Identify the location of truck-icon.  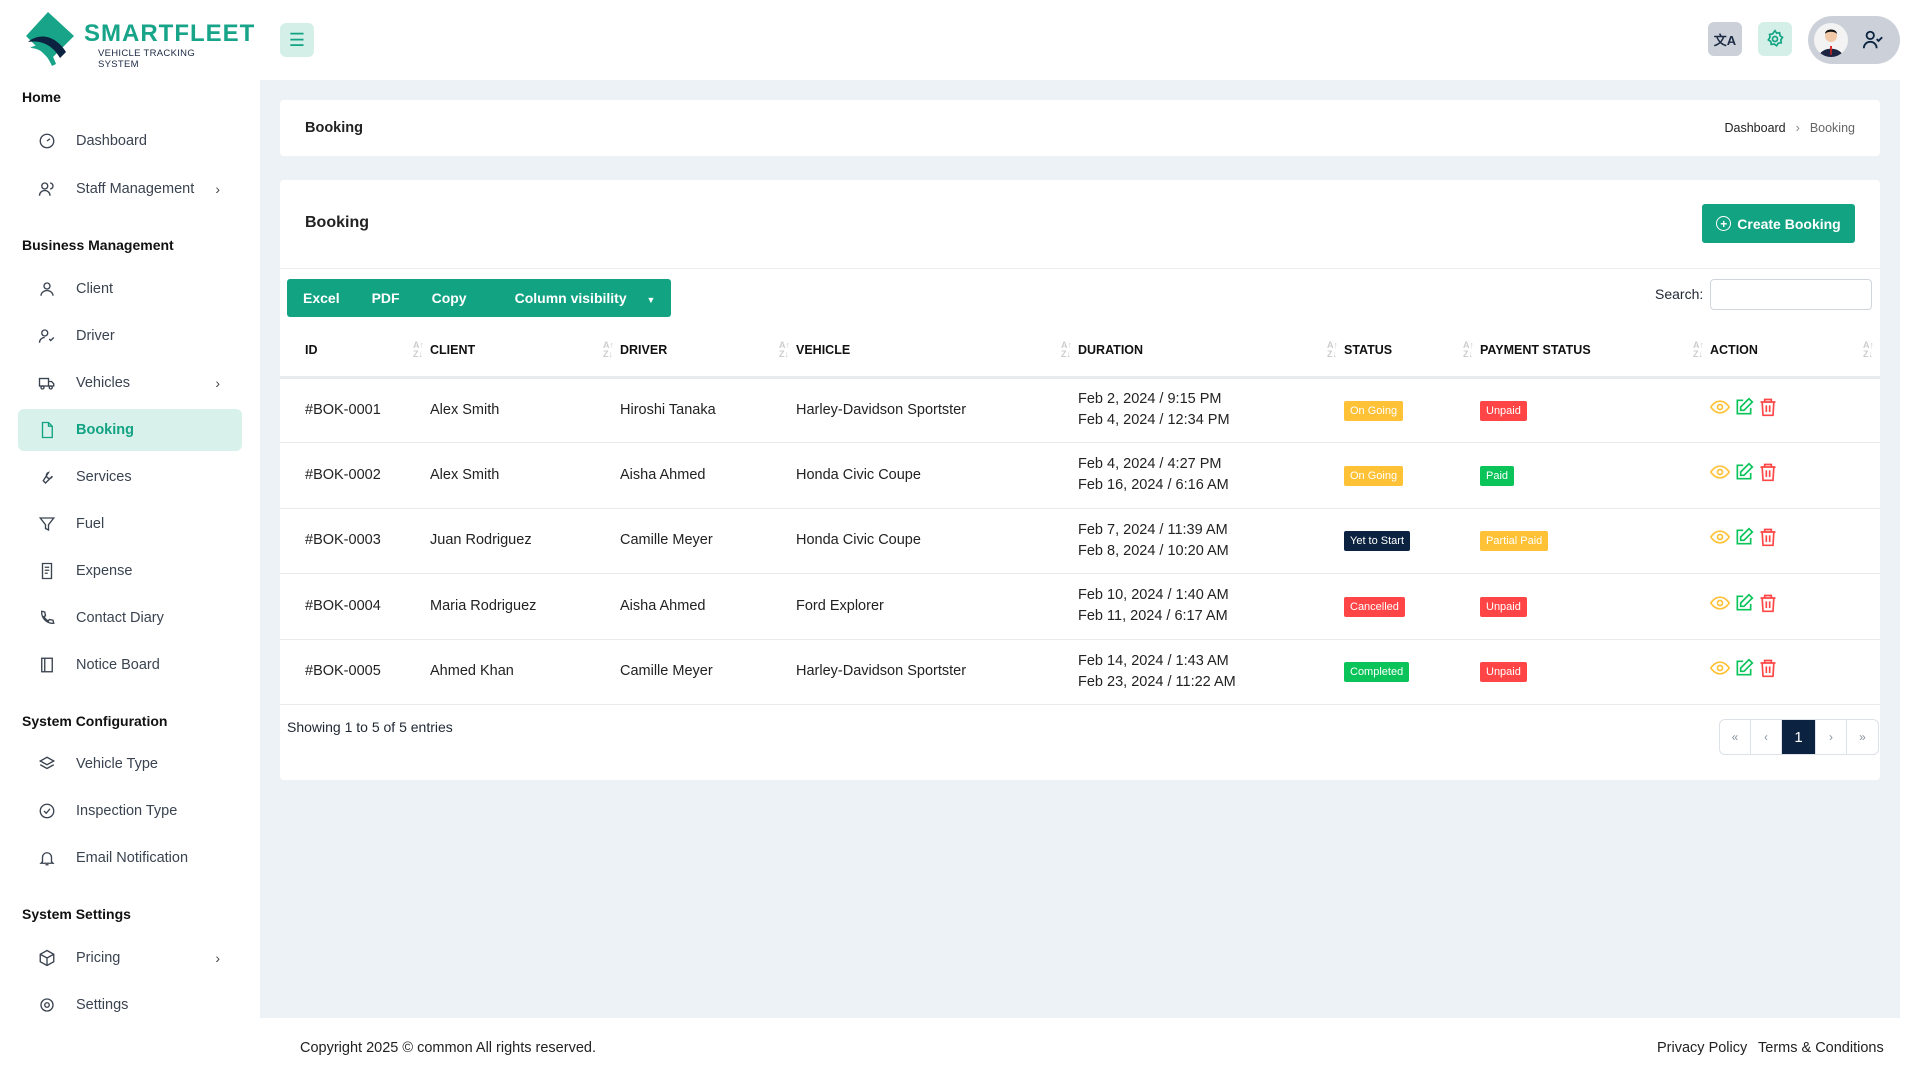
(47, 383).